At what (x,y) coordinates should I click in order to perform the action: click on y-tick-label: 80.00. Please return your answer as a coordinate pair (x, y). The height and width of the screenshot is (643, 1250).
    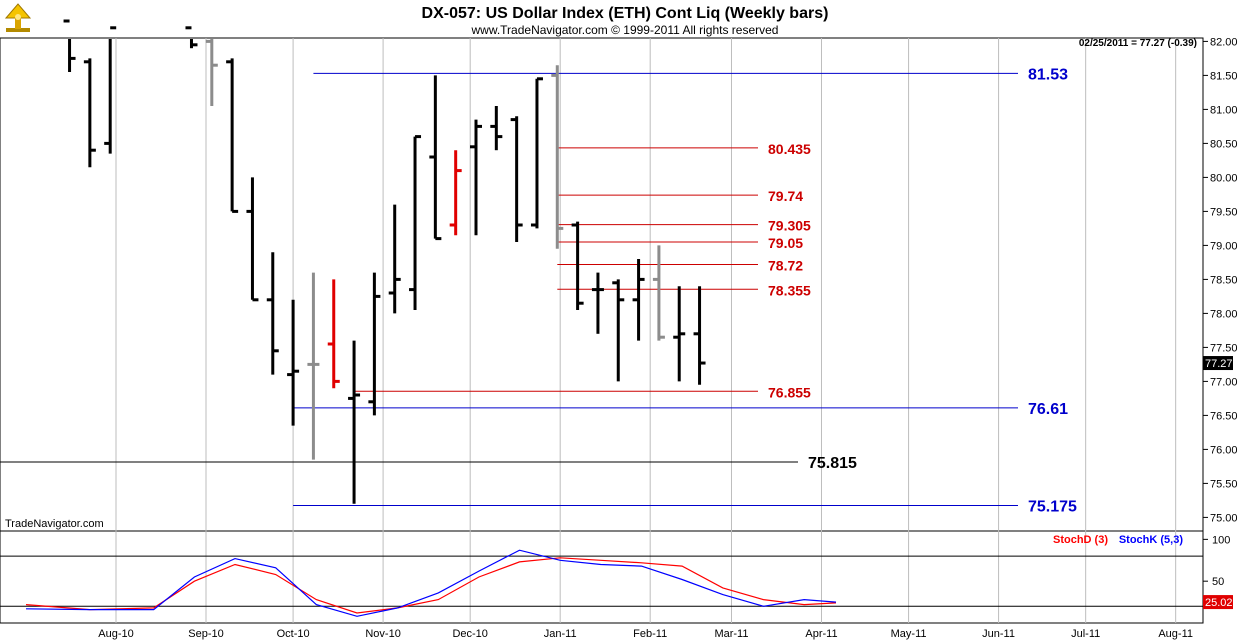
    Looking at the image, I should click on (1224, 178).